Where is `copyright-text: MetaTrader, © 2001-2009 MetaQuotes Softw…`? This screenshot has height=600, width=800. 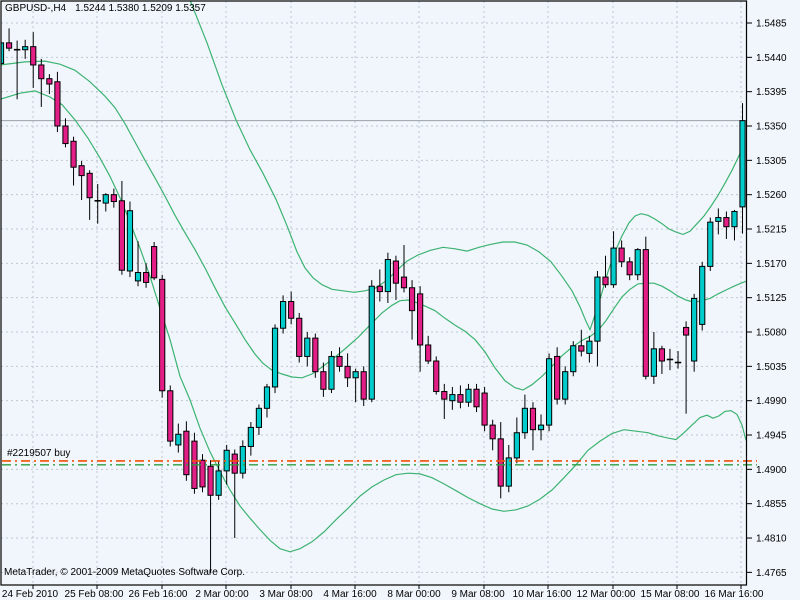 copyright-text: MetaTrader, © 2001-2009 MetaQuotes Softw… is located at coordinates (125, 572).